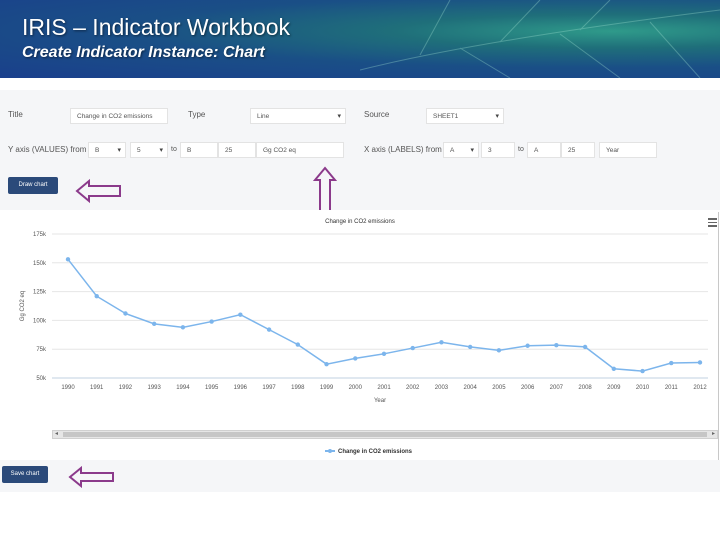  What do you see at coordinates (47, 149) in the screenshot?
I see `yaxis-label: Y axis (VALUES) from` at bounding box center [47, 149].